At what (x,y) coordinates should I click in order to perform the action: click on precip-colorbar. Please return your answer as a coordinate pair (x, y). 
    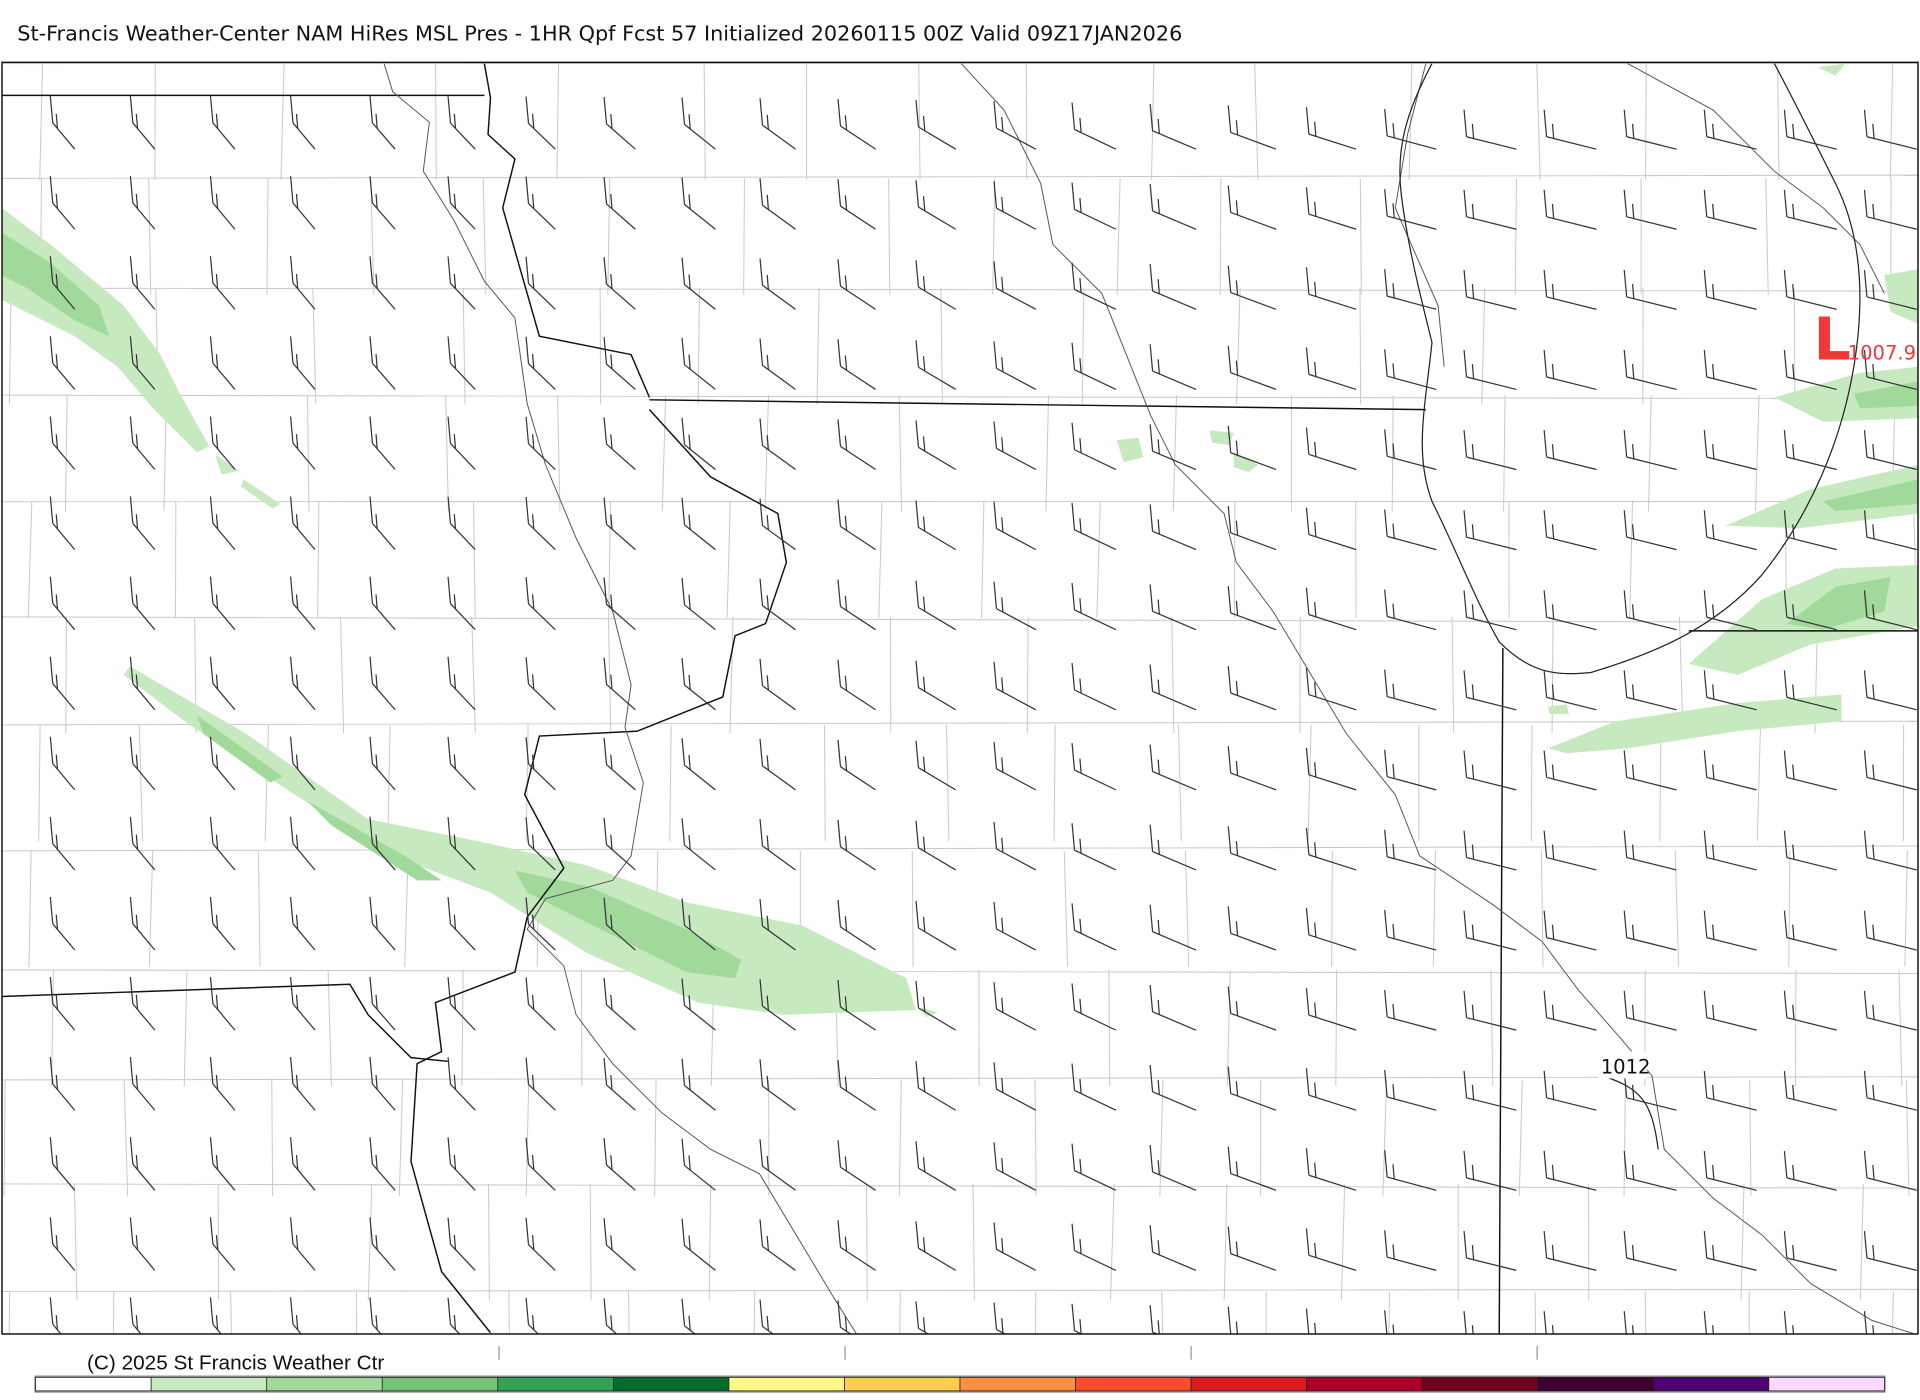
    Looking at the image, I should click on (960, 1369).